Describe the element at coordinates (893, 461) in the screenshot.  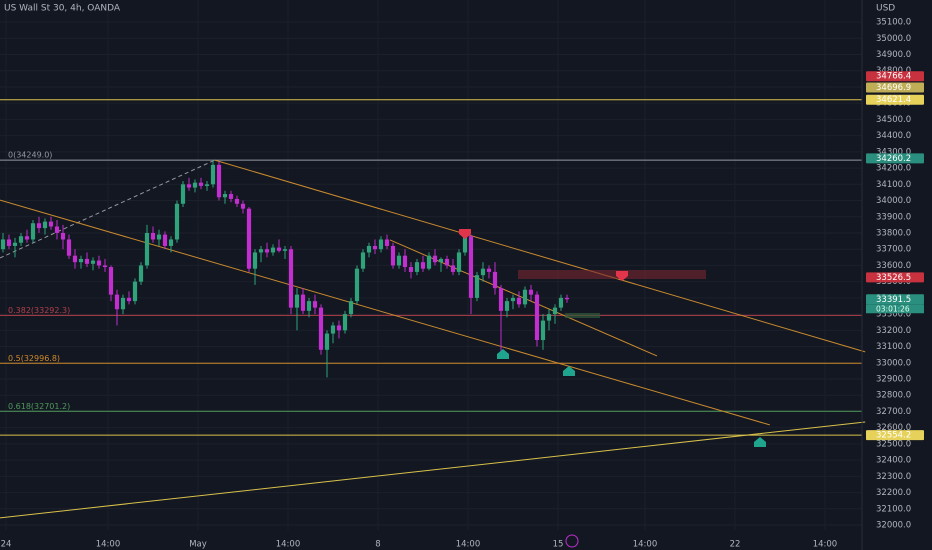
I see `y-tick-label: 32400.0` at that location.